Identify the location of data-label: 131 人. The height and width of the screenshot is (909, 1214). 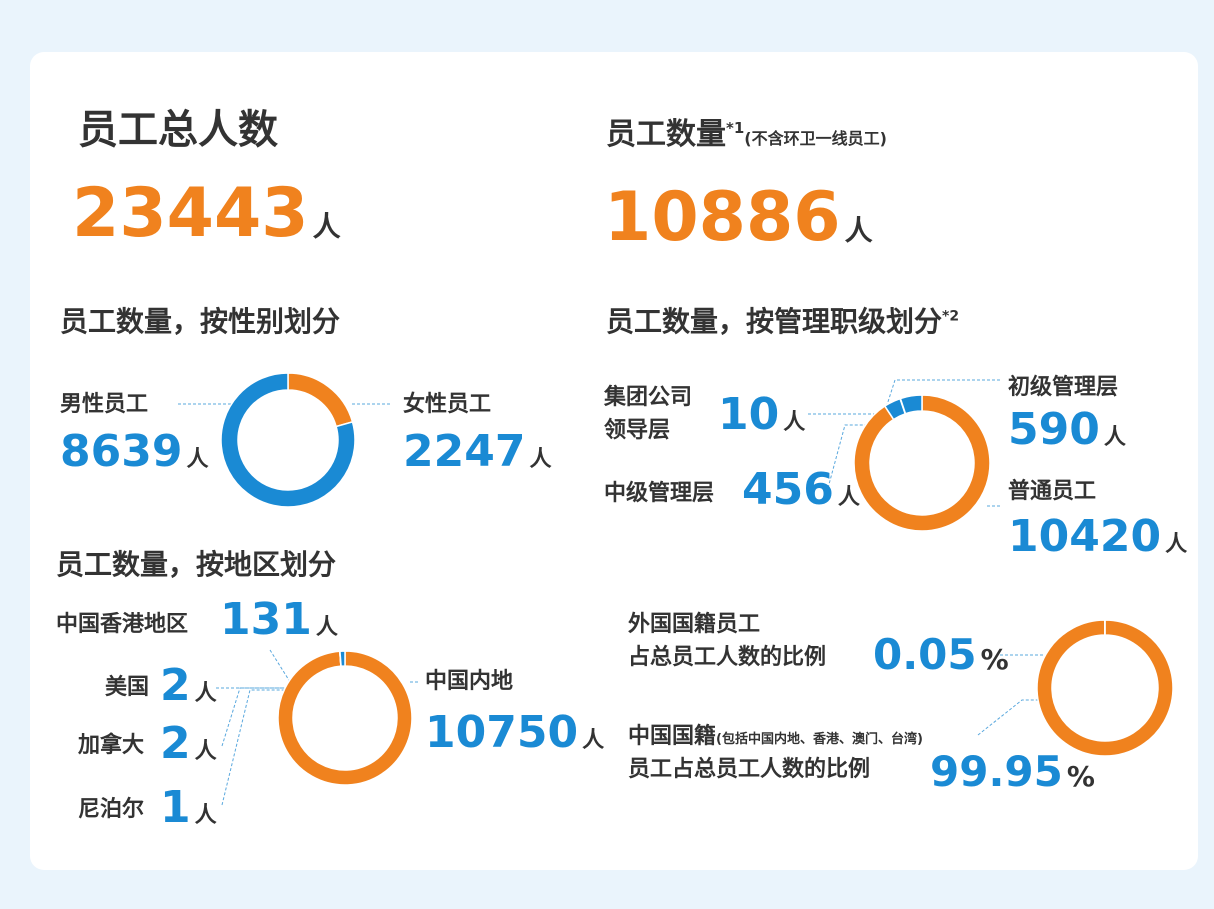
(279, 620).